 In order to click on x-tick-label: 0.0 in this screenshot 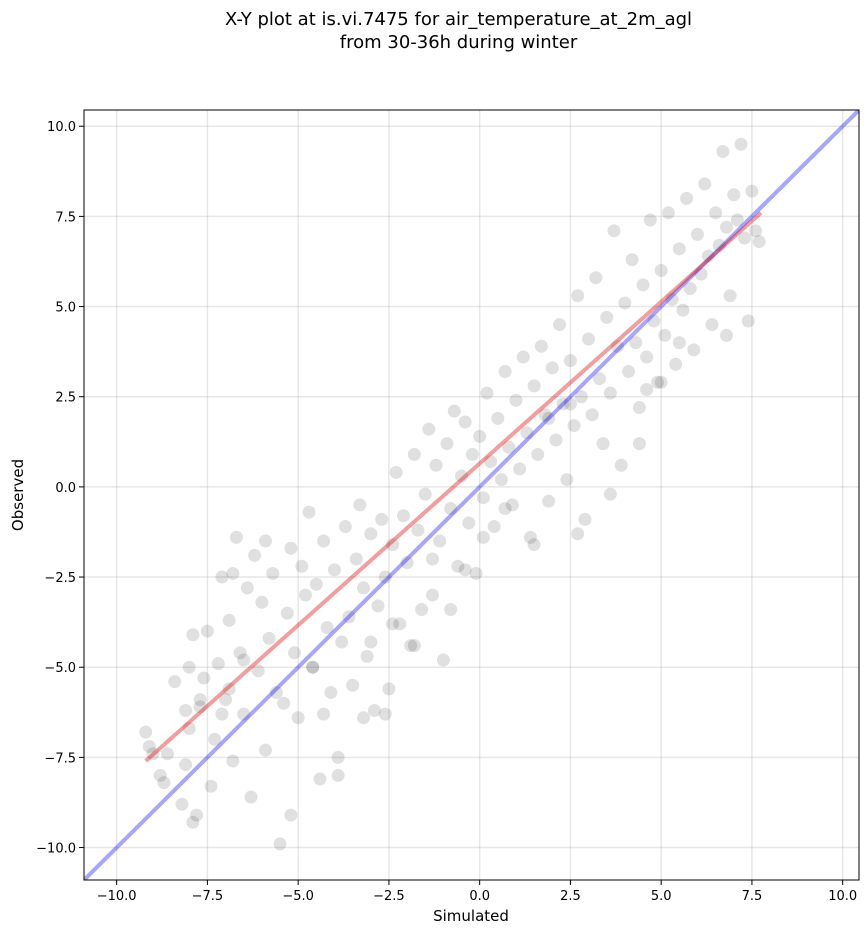, I will do `click(479, 896)`.